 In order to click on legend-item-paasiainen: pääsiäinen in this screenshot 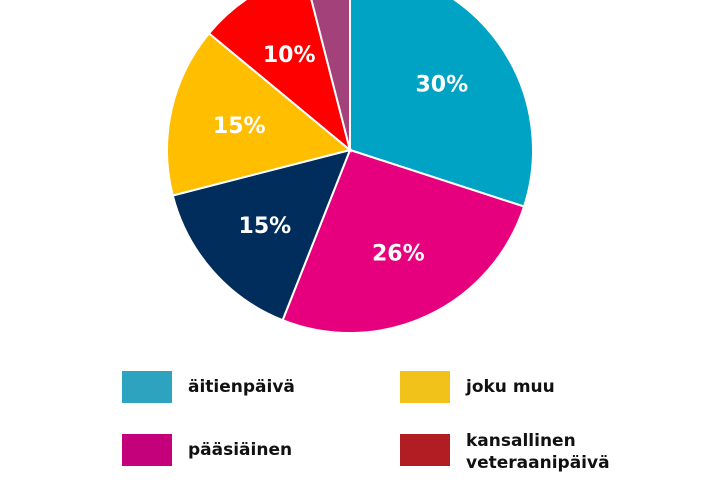, I will do `click(235, 450)`.